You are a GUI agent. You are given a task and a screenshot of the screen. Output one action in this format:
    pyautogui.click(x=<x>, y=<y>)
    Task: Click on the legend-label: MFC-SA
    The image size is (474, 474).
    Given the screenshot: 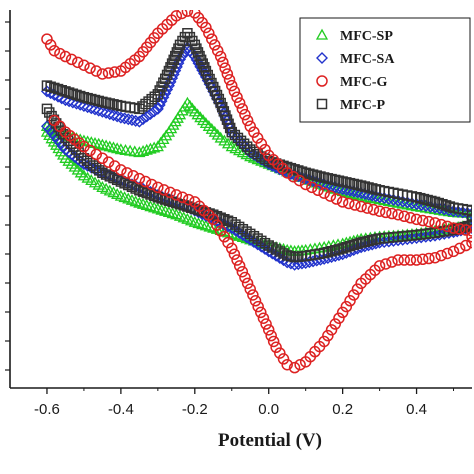 What is the action you would take?
    pyautogui.click(x=367, y=59)
    